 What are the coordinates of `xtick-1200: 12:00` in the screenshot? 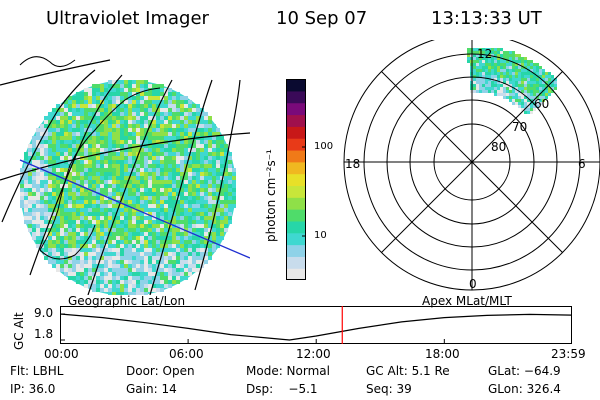 It's located at (313, 354).